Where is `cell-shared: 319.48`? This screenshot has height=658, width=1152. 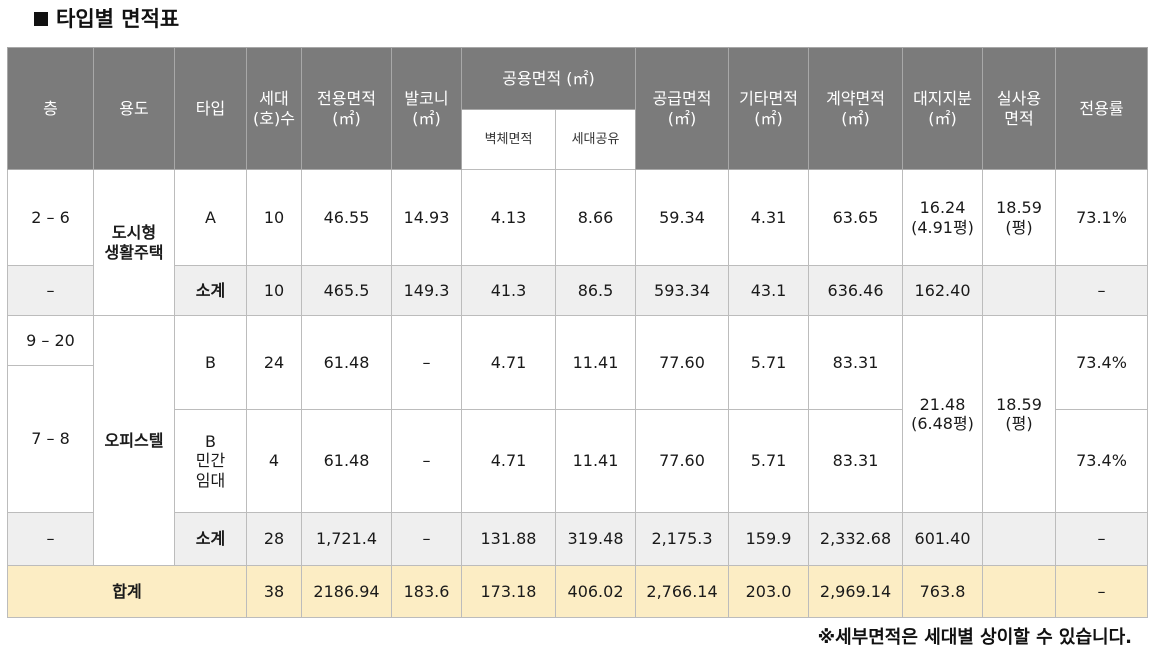
cell-shared: 319.48 is located at coordinates (595, 539).